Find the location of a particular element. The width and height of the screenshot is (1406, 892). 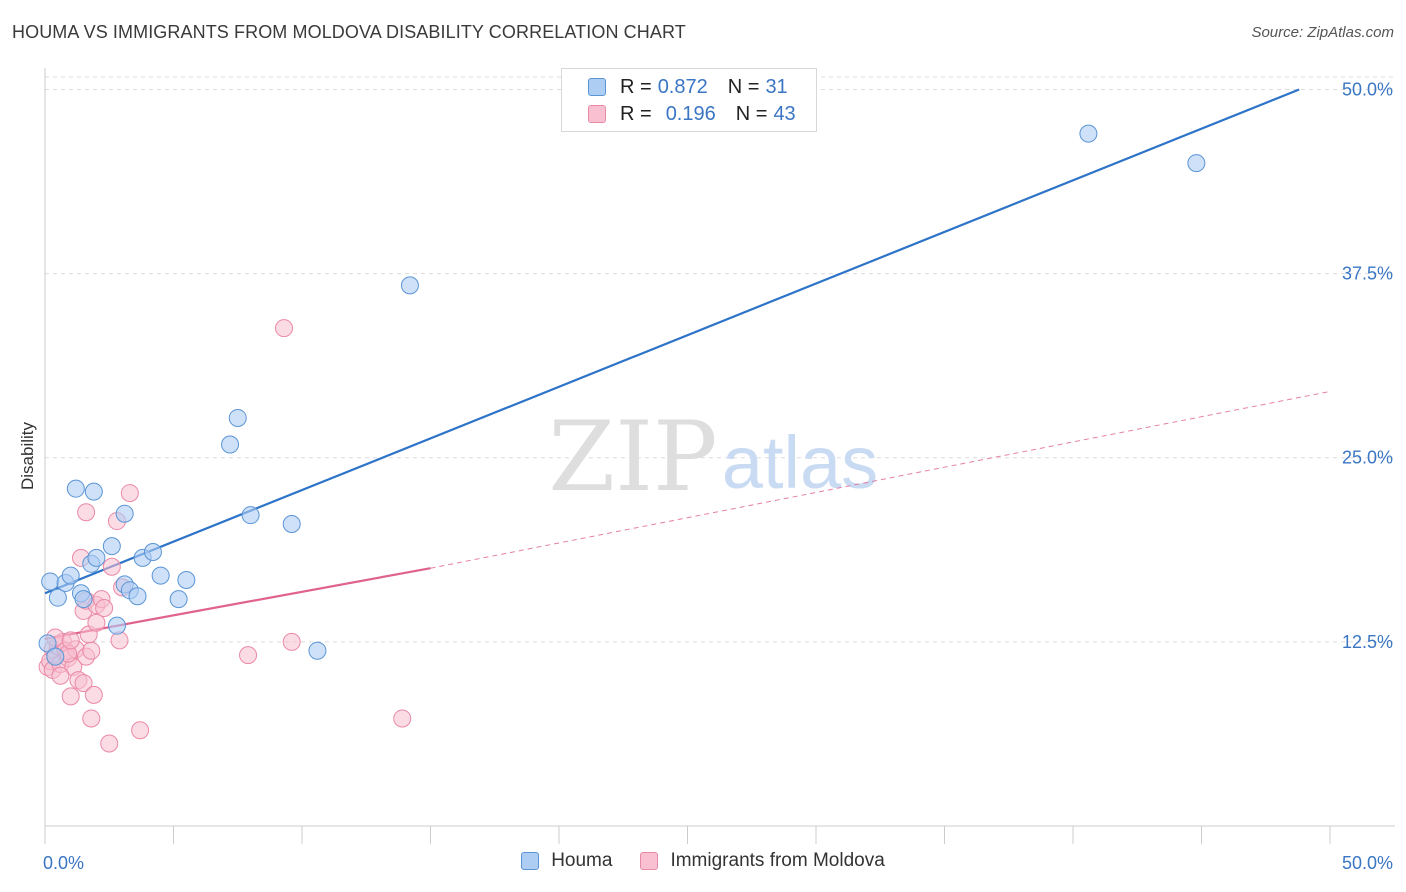

houma-legend-swatch is located at coordinates (530, 861).